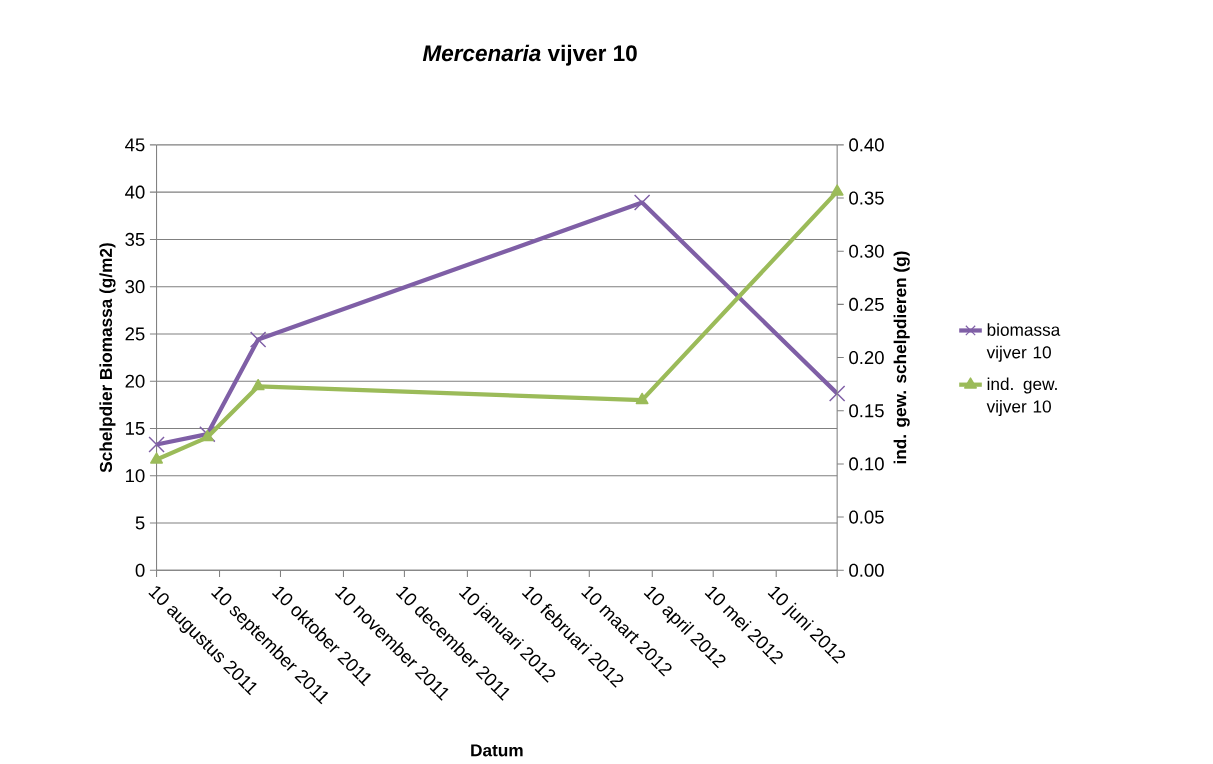 Image resolution: width=1213 pixels, height=764 pixels. What do you see at coordinates (901, 357) in the screenshot?
I see `y2-axis-title: ind. gew. schelpdieren (g)` at bounding box center [901, 357].